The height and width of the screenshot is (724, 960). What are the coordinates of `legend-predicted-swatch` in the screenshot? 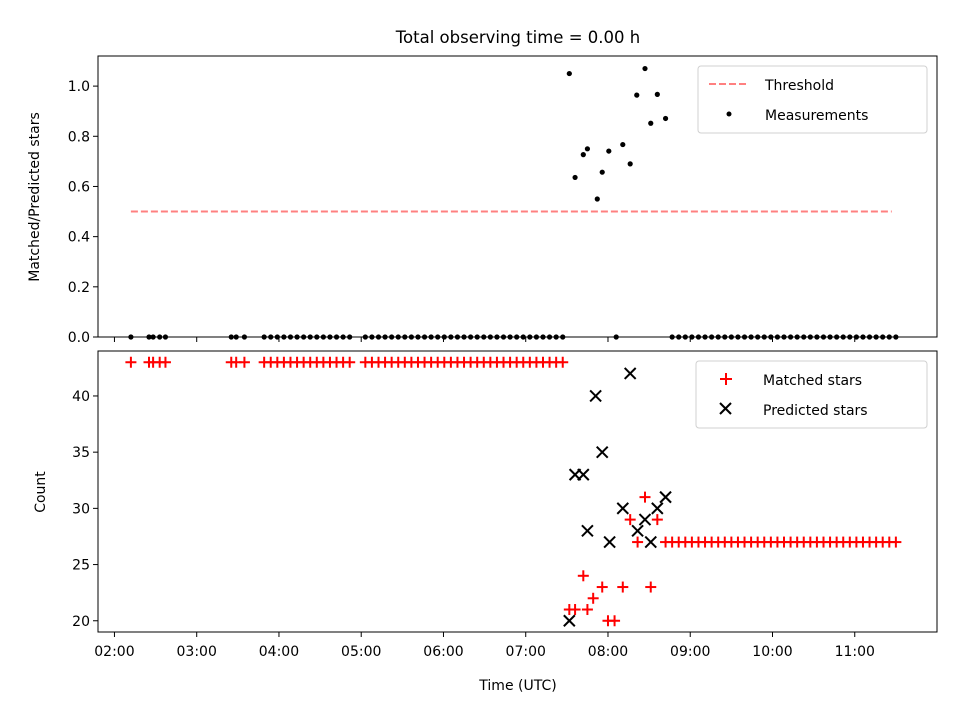 It's located at (725, 408).